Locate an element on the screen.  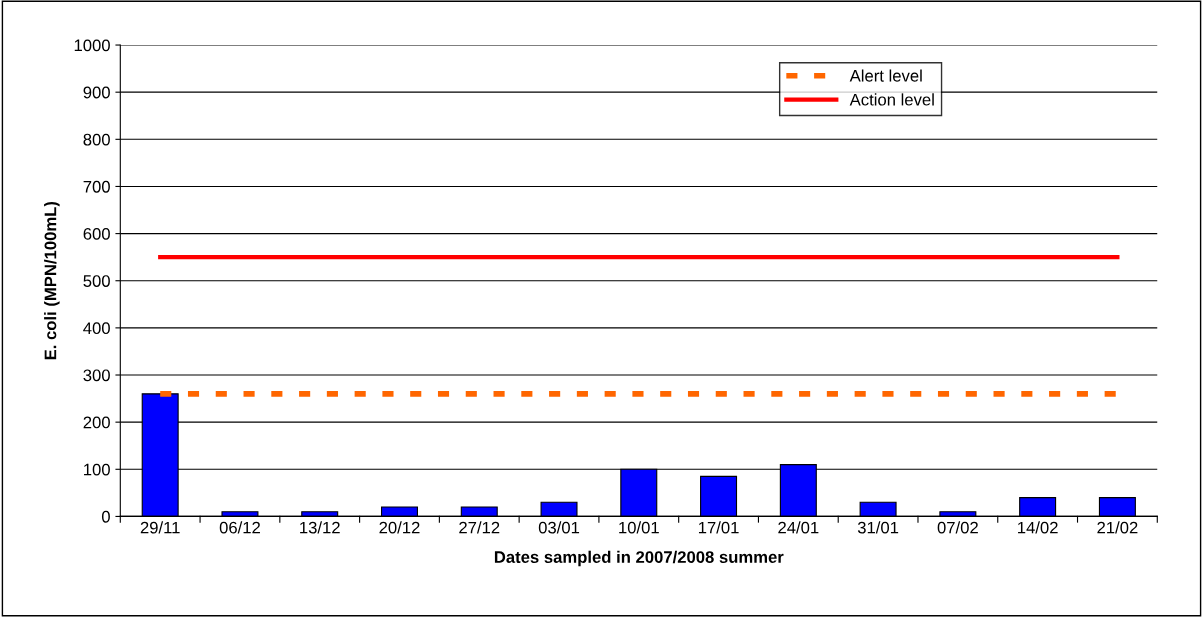
x-tick-label: 21/02 is located at coordinates (1117, 527).